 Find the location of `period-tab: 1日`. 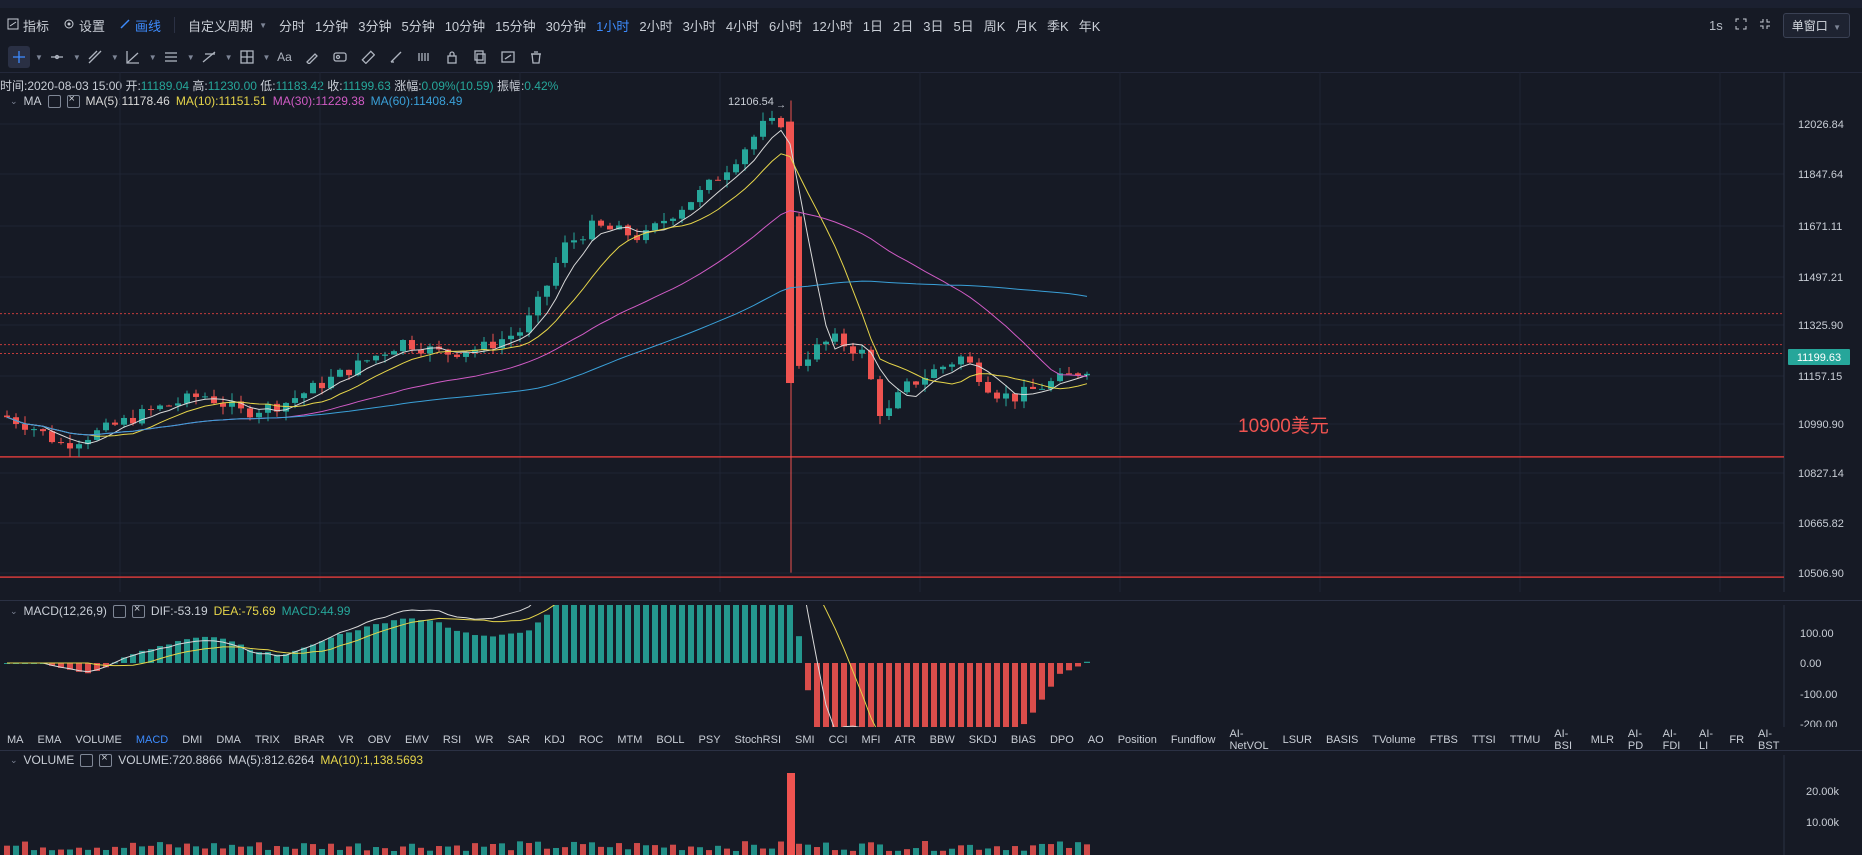

period-tab: 1日 is located at coordinates (872, 26).